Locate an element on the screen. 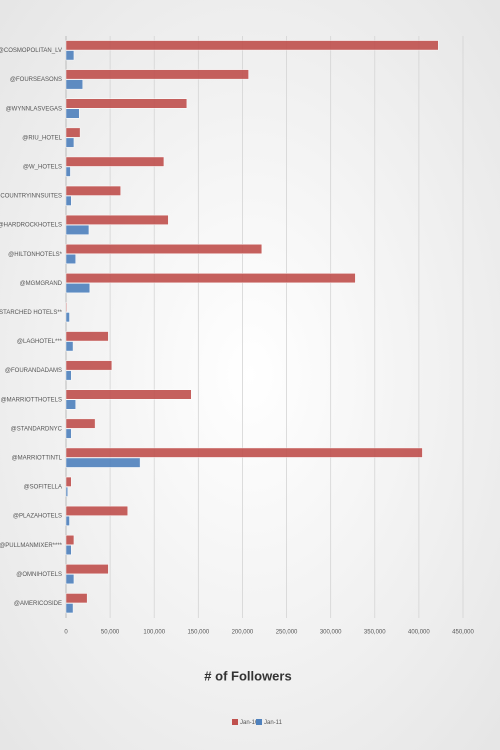 This screenshot has width=500, height=750. x-axis-label: # of Followers is located at coordinates (247, 675).